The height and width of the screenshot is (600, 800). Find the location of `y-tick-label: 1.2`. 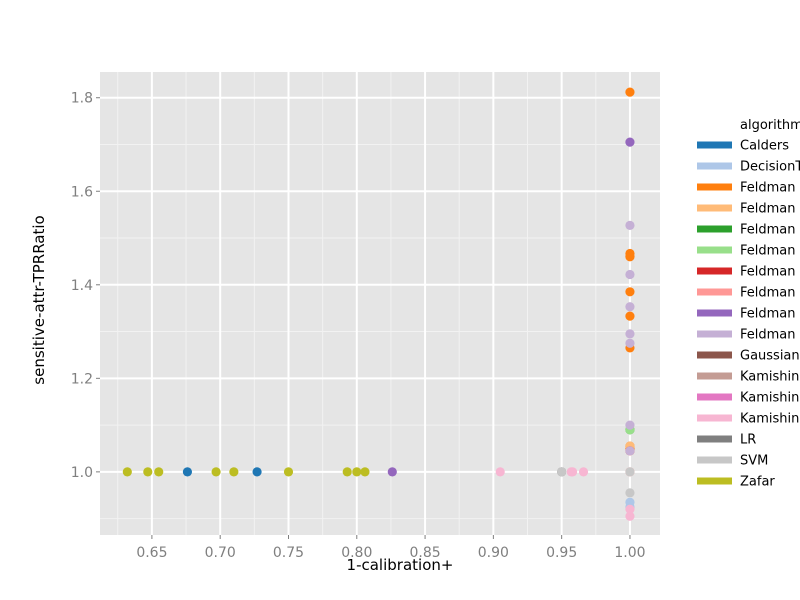

y-tick-label: 1.2 is located at coordinates (82, 379).